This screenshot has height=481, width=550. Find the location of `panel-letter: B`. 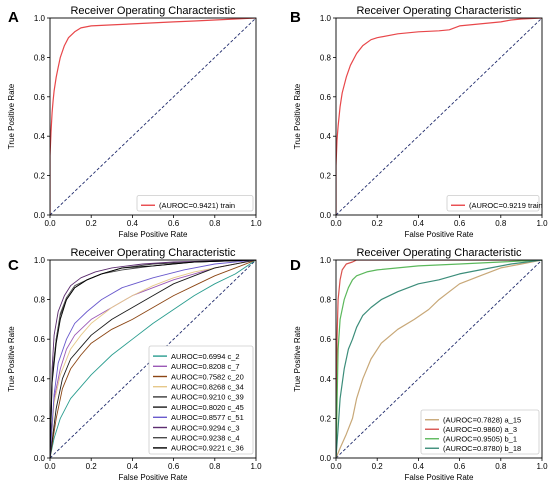

panel-letter: B is located at coordinates (295, 17).